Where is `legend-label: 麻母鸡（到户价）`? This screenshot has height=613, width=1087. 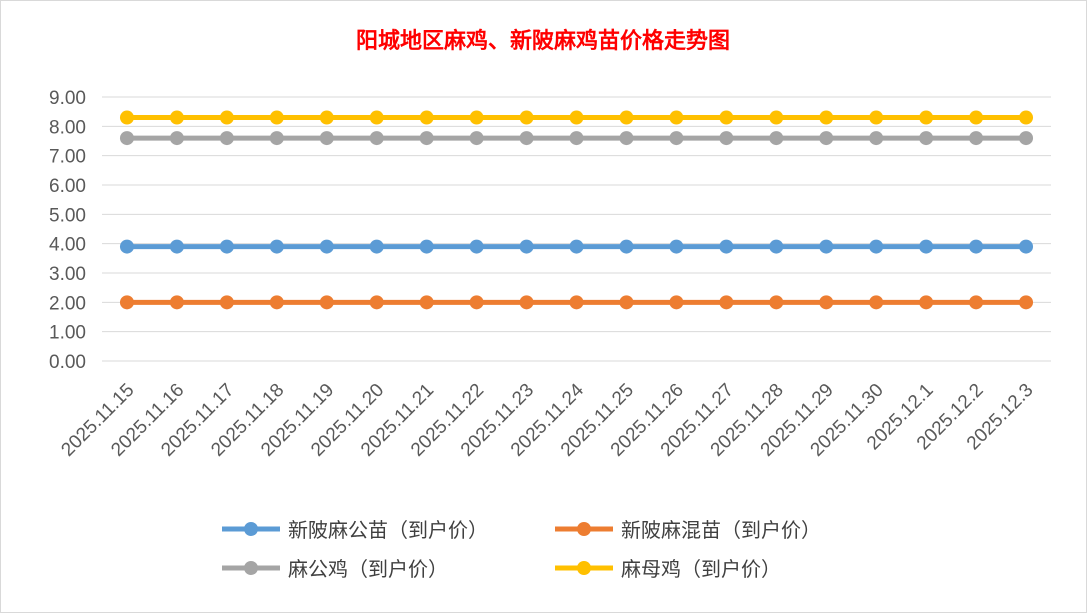 legend-label: 麻母鸡（到户价） is located at coordinates (701, 569).